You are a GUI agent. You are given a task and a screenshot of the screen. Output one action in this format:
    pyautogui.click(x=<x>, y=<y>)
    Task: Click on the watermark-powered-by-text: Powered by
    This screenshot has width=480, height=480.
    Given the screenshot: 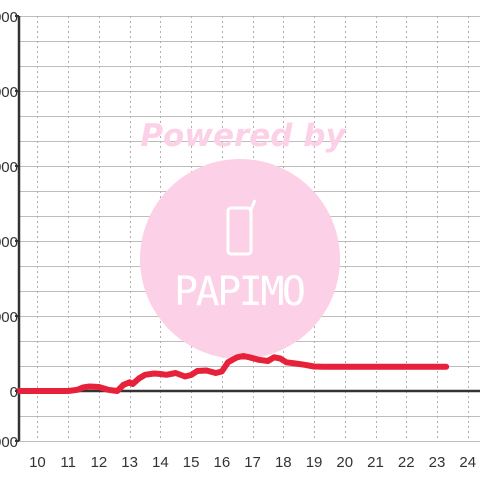 What is the action you would take?
    pyautogui.click(x=243, y=136)
    